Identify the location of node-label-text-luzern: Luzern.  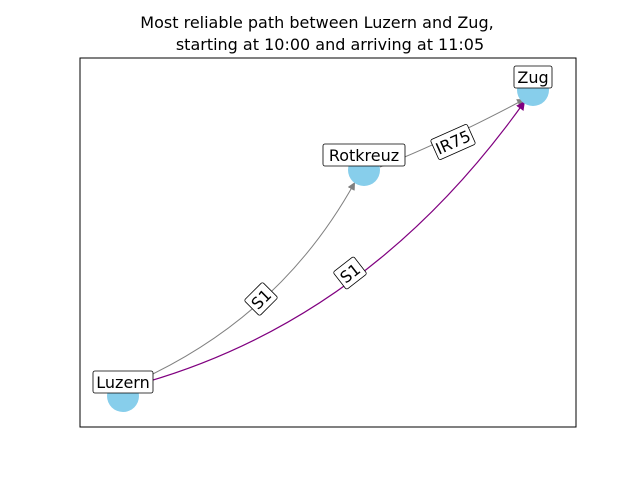
(122, 382).